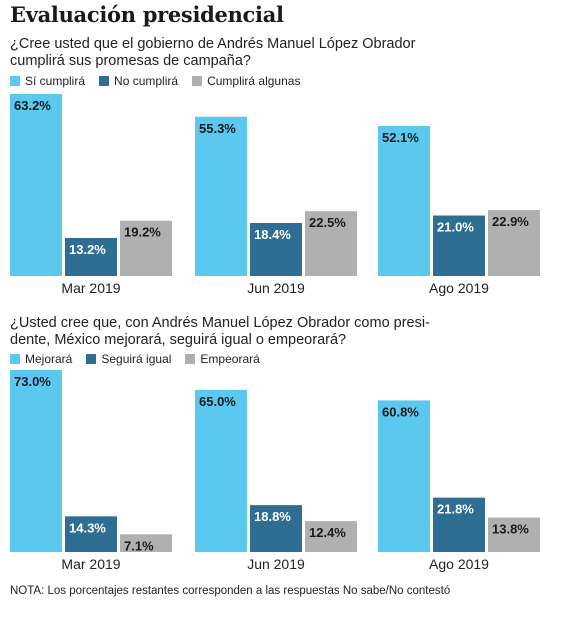 The height and width of the screenshot is (620, 563). What do you see at coordinates (142, 232) in the screenshot?
I see `chart-1-data-label-cumplira-algunas-mar-2019: 19.2%` at bounding box center [142, 232].